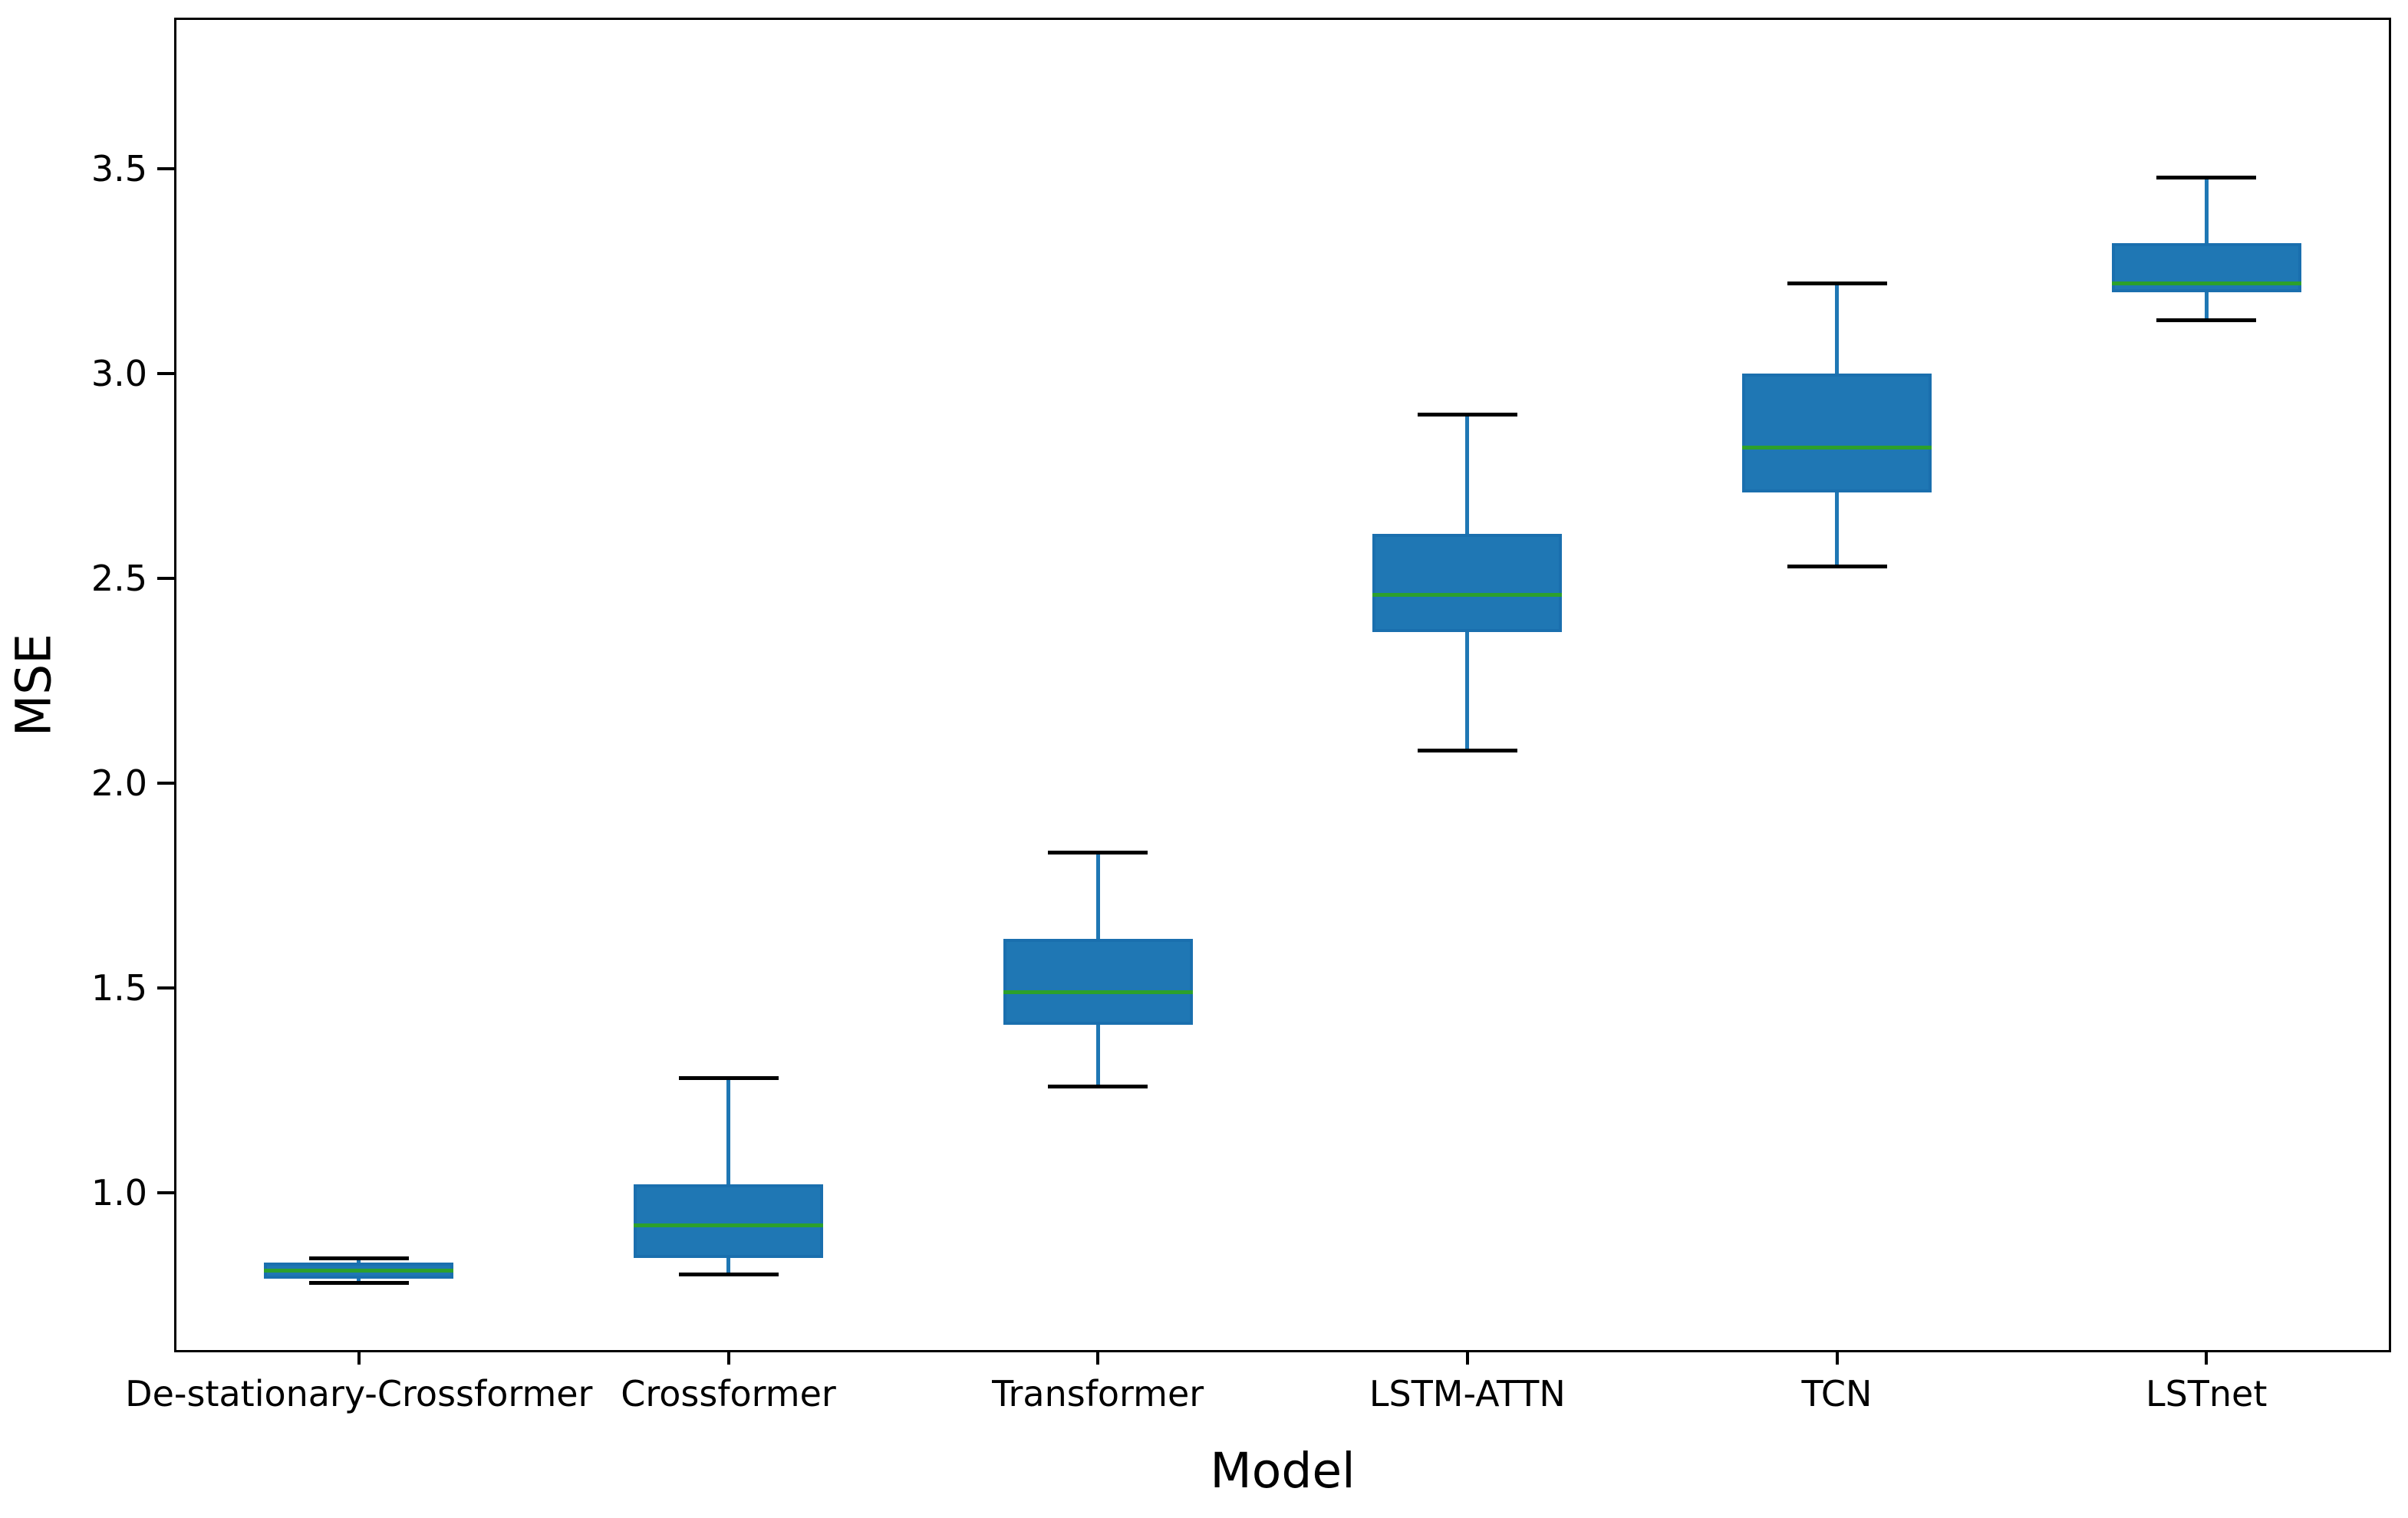 The height and width of the screenshot is (1518, 2408). Describe the element at coordinates (728, 1222) in the screenshot. I see `iqr-box-crossformer` at that location.